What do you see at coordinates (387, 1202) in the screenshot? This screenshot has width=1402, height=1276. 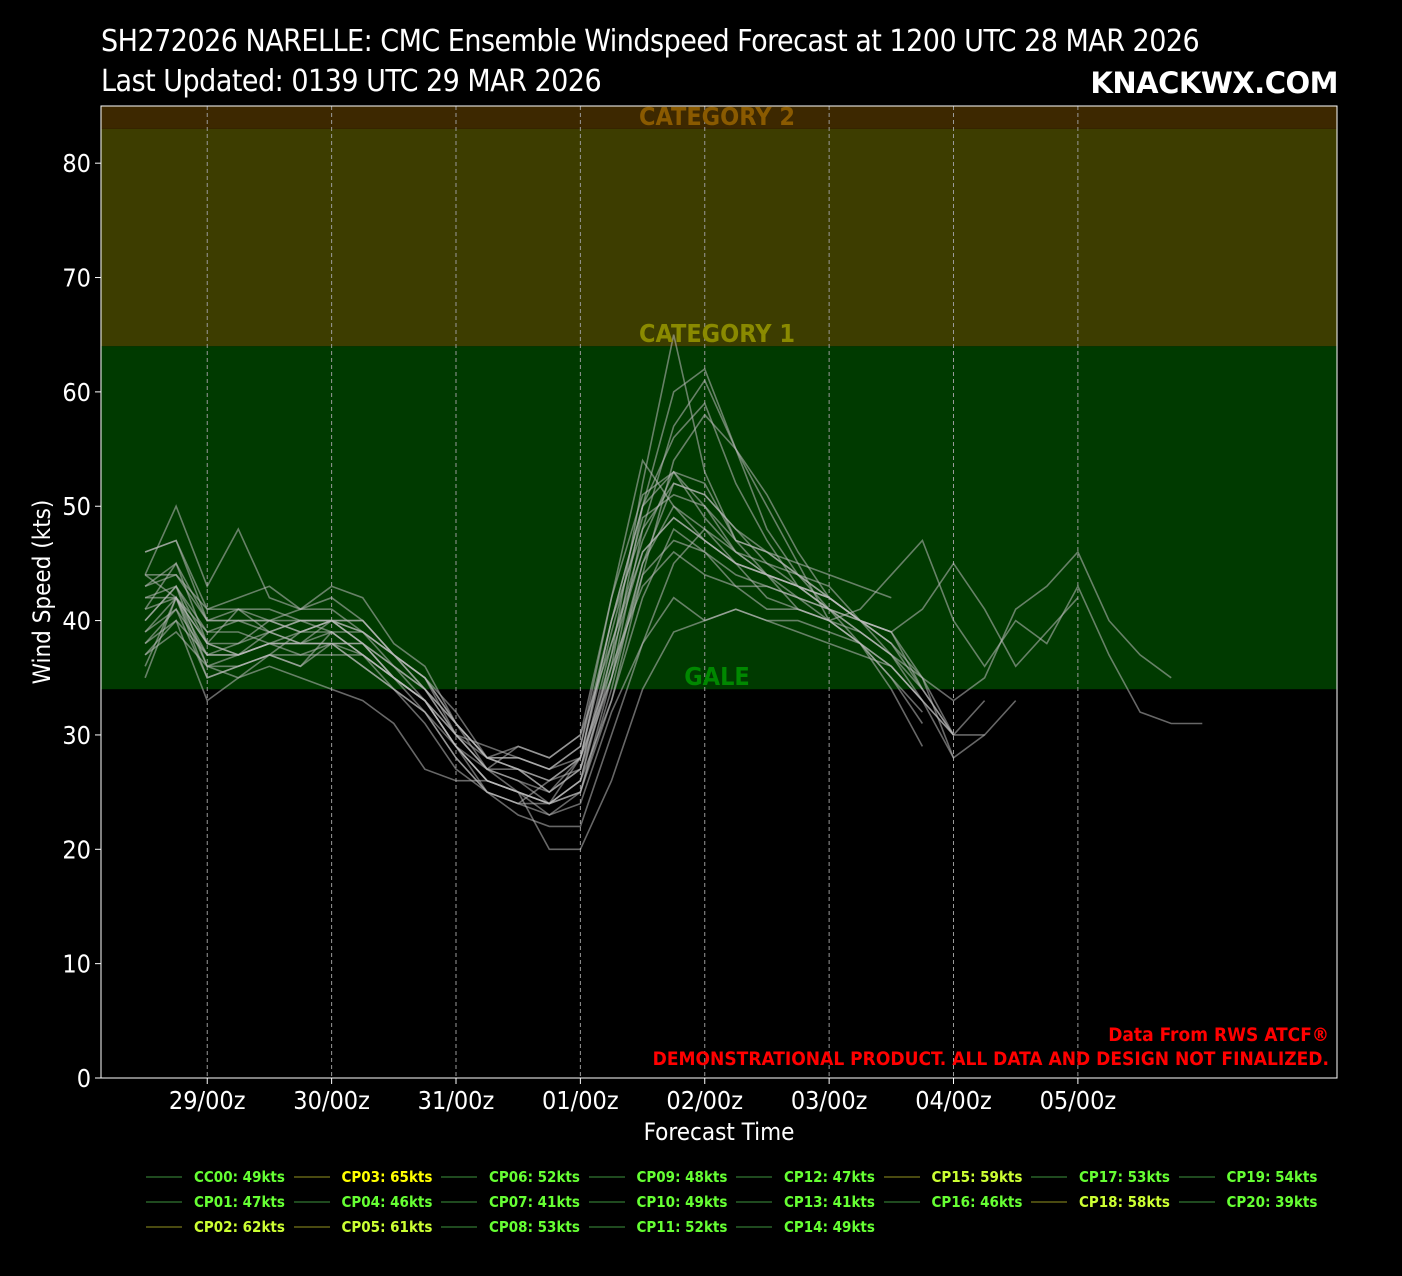 I see `legend-label: CP04: 46kts` at bounding box center [387, 1202].